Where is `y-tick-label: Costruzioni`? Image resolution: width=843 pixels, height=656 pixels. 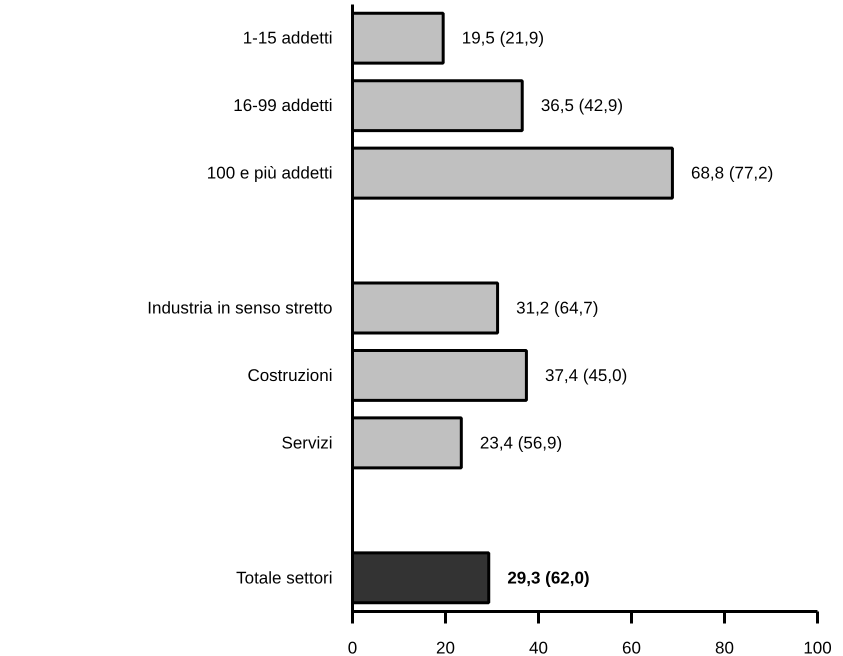 y-tick-label: Costruzioni is located at coordinates (290, 375).